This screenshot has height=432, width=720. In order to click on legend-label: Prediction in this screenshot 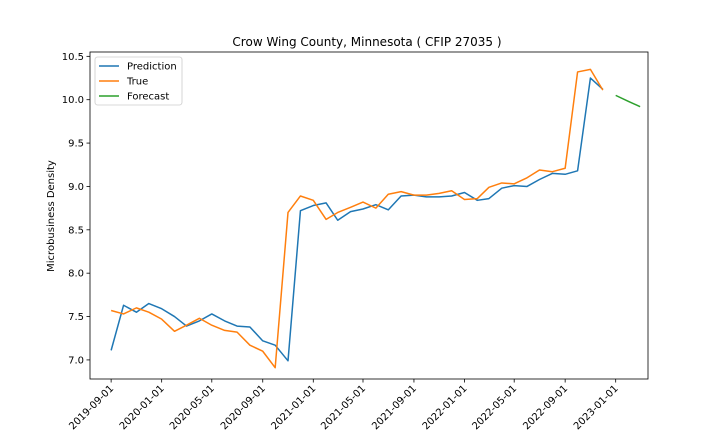, I will do `click(152, 67)`.